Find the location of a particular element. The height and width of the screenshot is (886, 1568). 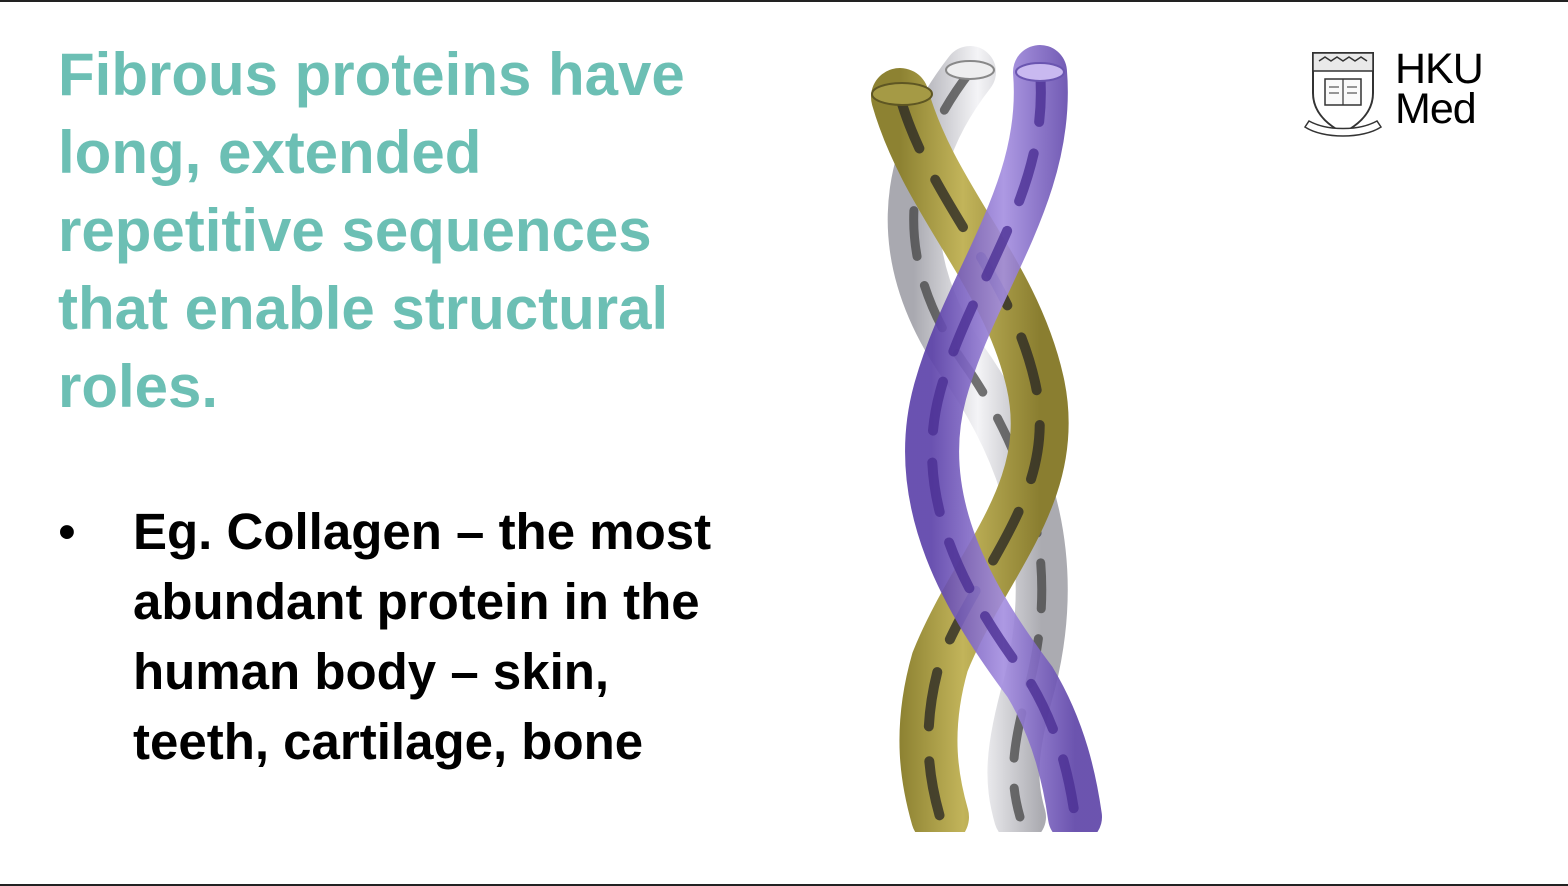

title-line: repetitive sequences is located at coordinates (438, 231).